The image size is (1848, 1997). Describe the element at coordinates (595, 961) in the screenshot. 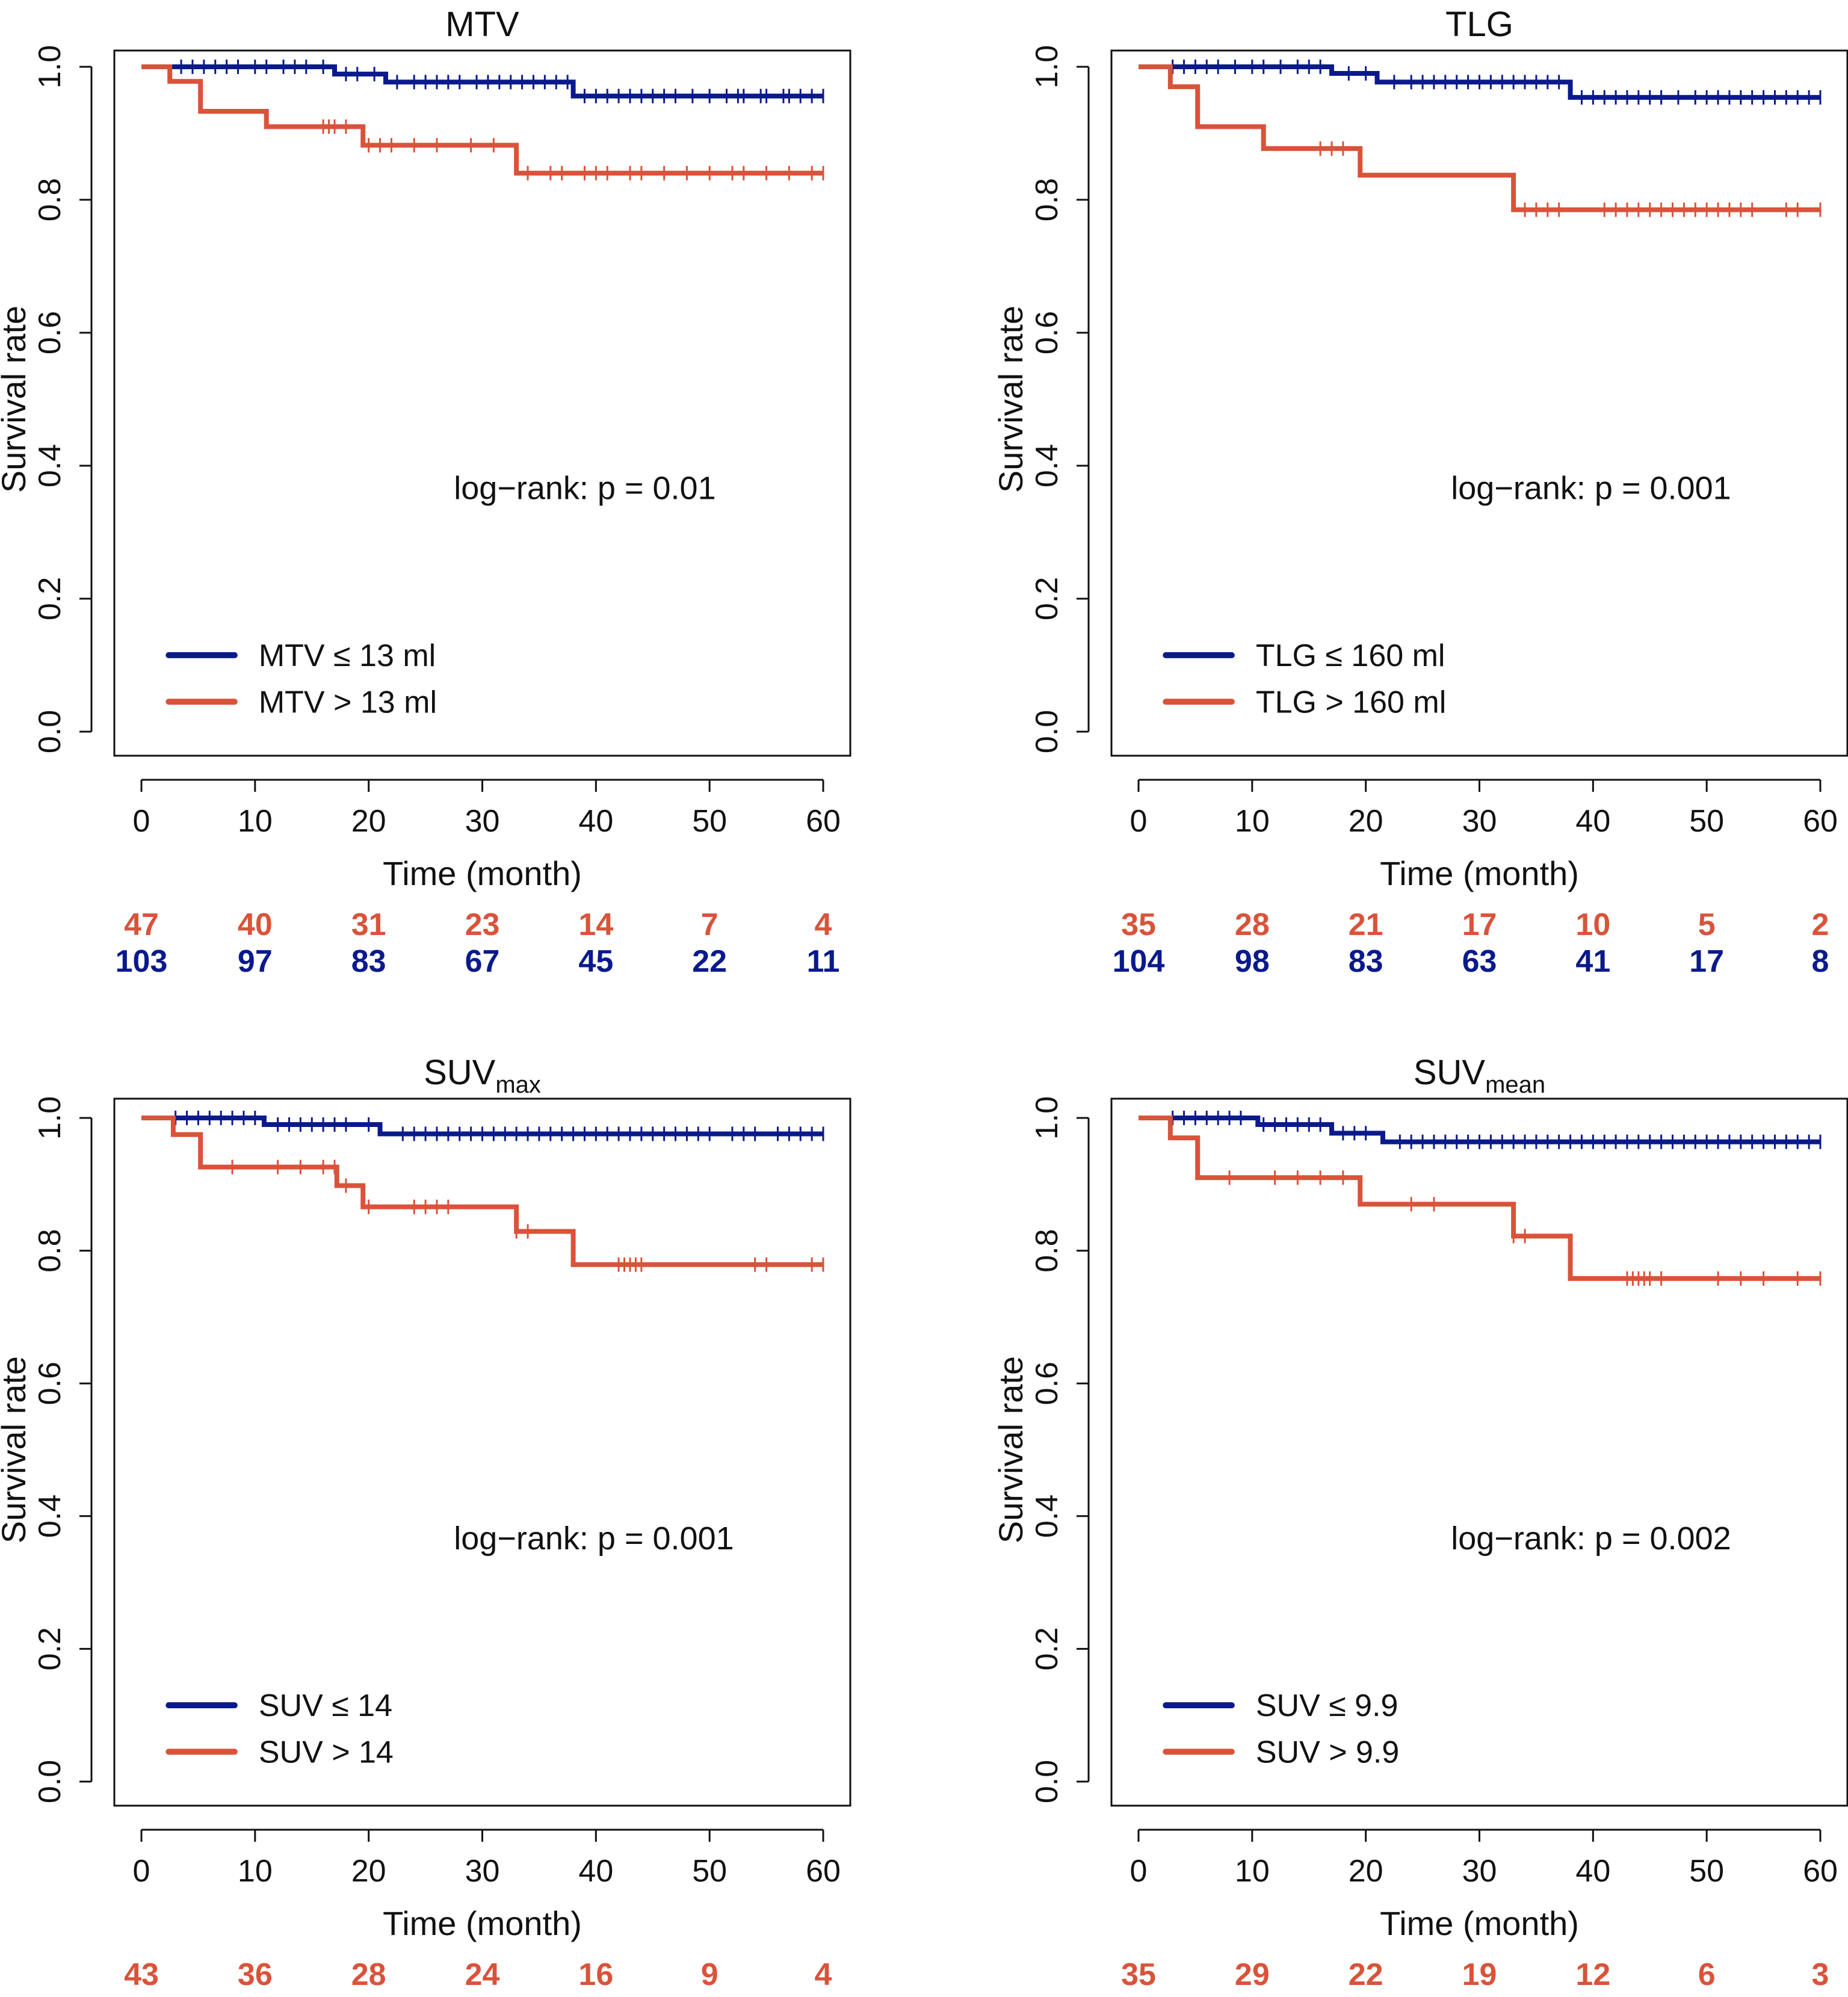

I see `risk-count-low: 45` at that location.